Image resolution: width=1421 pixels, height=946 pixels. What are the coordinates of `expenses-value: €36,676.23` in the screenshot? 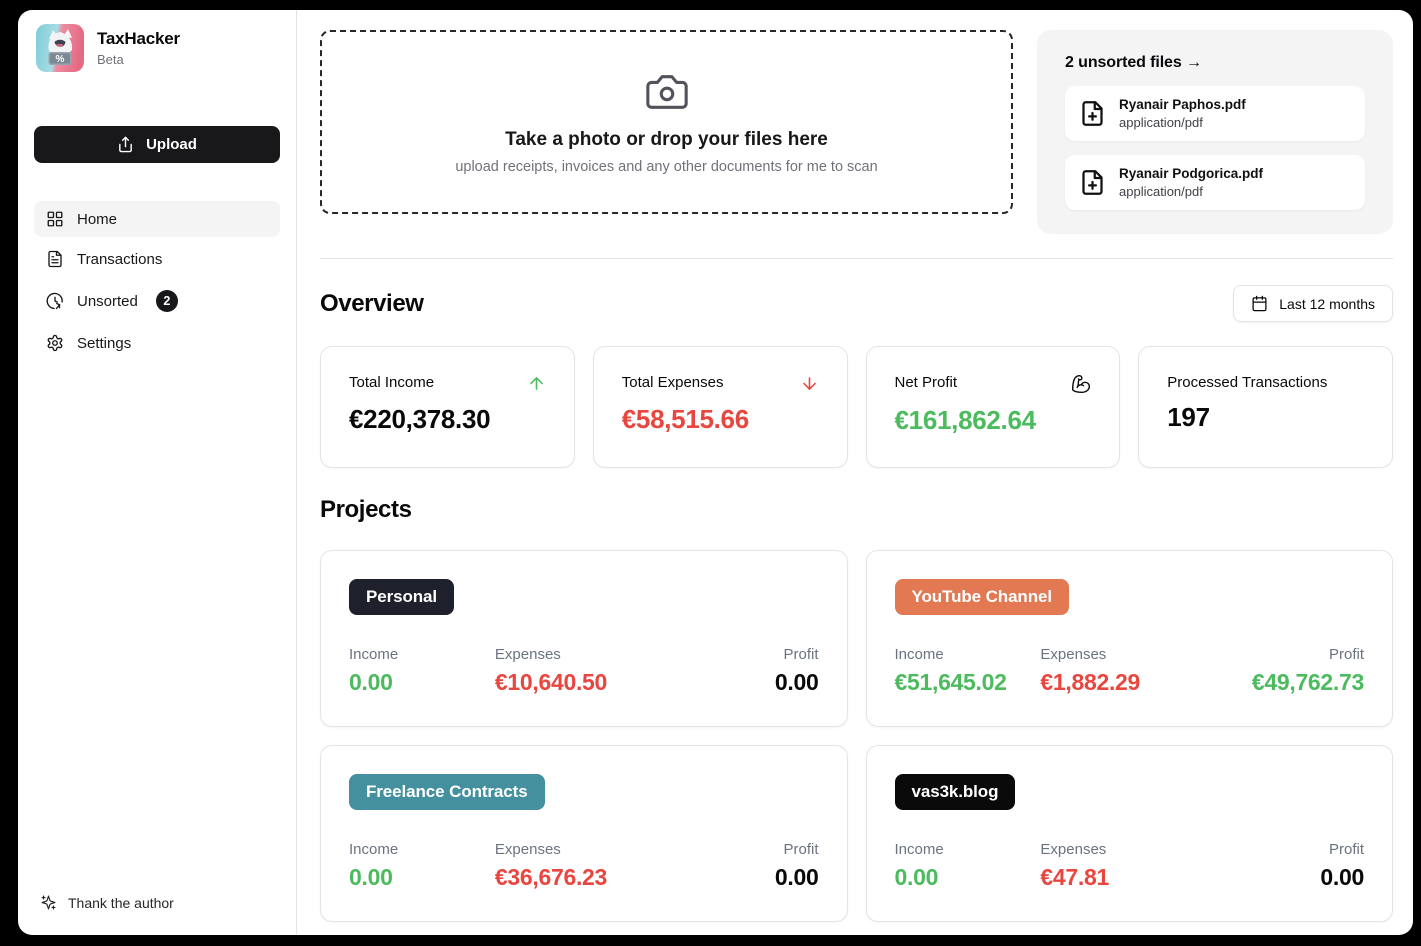 It's located at (551, 877).